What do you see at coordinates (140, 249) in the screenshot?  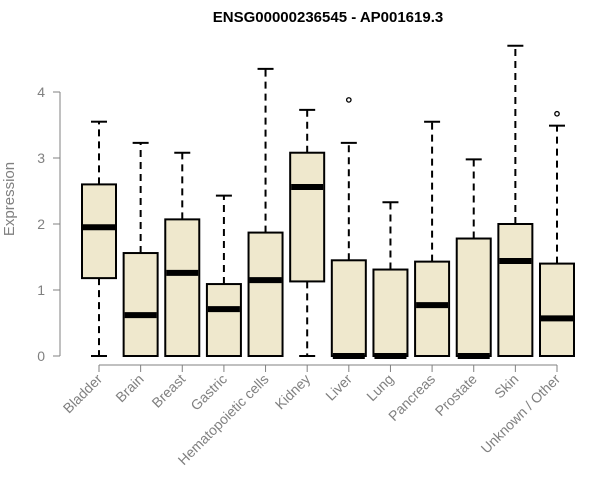 I see `box-brain` at bounding box center [140, 249].